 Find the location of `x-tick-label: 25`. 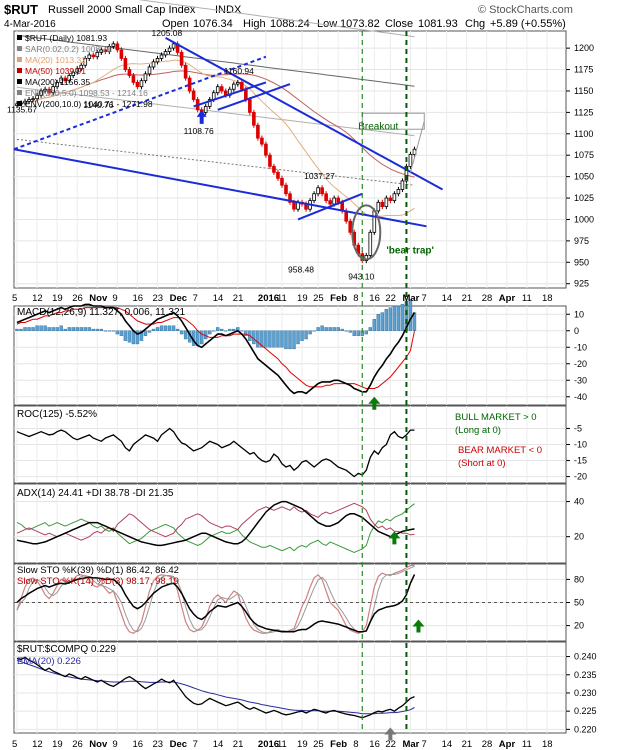

x-tick-label: 25 is located at coordinates (318, 298).